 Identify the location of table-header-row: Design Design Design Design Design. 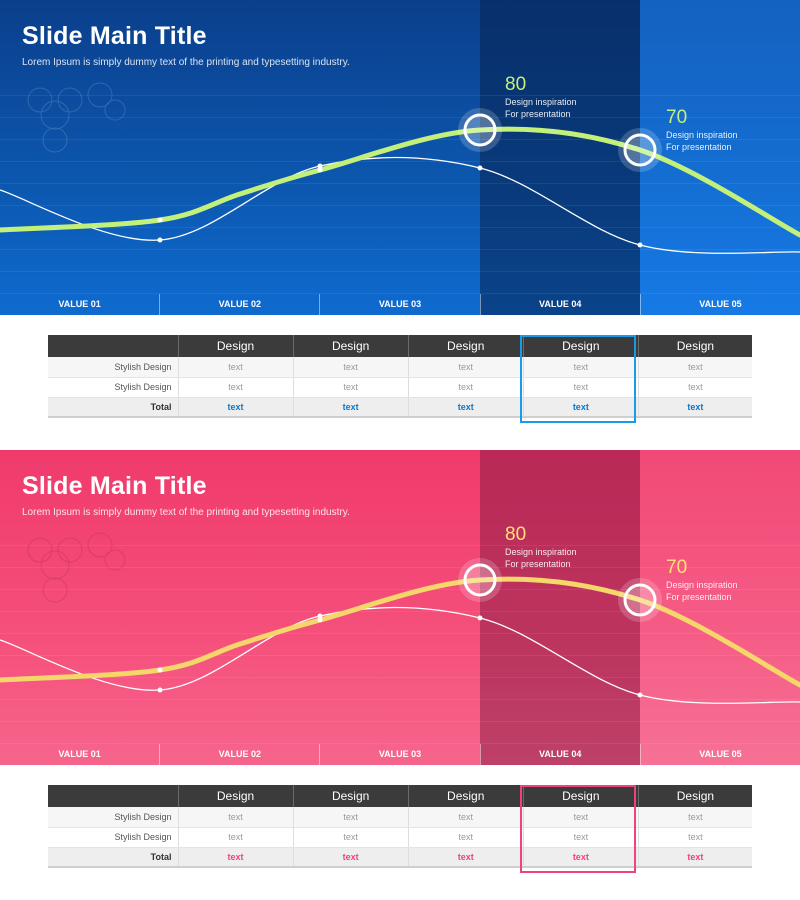
(400, 796).